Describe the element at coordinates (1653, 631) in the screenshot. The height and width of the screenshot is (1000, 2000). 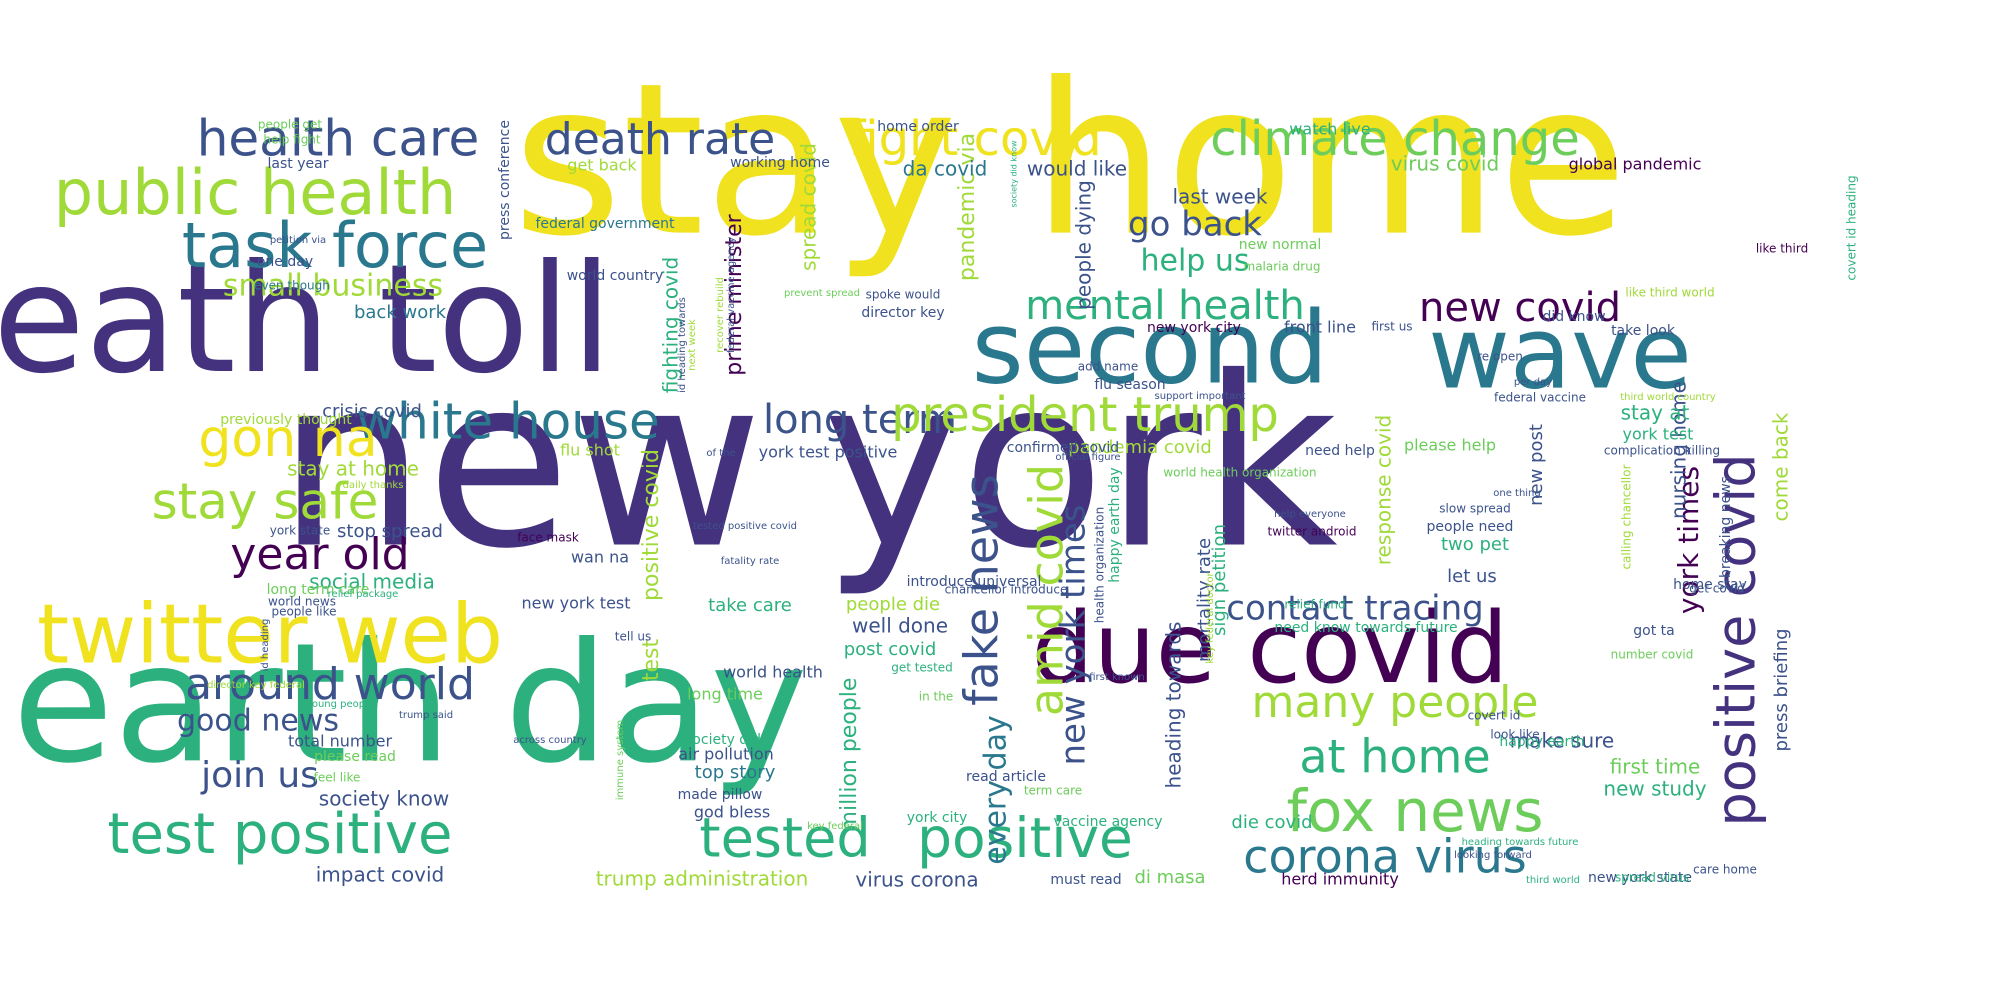
I see `word-got-ta: got ta` at that location.